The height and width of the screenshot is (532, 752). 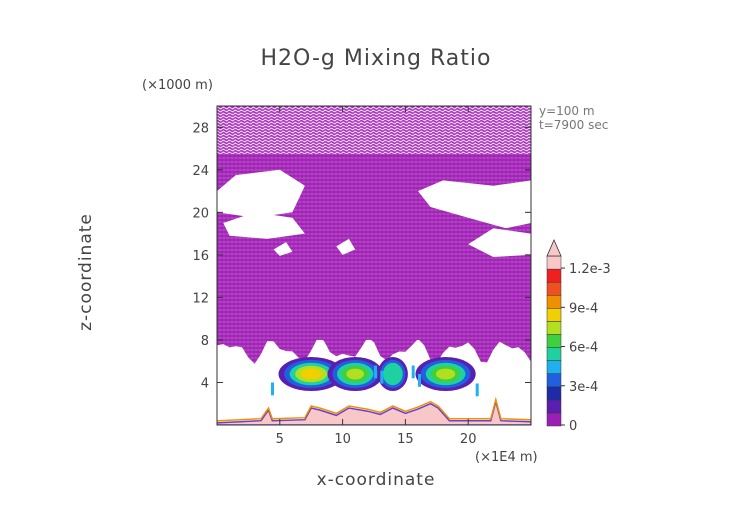 What do you see at coordinates (200, 128) in the screenshot?
I see `y-tick-label: 28` at bounding box center [200, 128].